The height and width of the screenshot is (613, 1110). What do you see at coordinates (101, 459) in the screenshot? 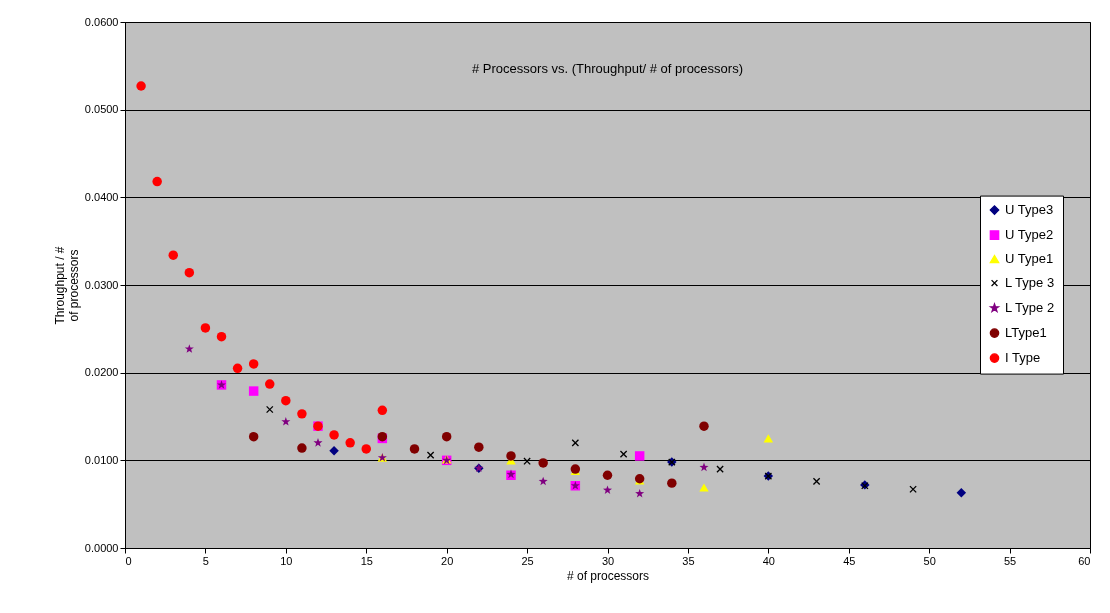
I see `y-tick-label: 0.0100` at bounding box center [101, 459].